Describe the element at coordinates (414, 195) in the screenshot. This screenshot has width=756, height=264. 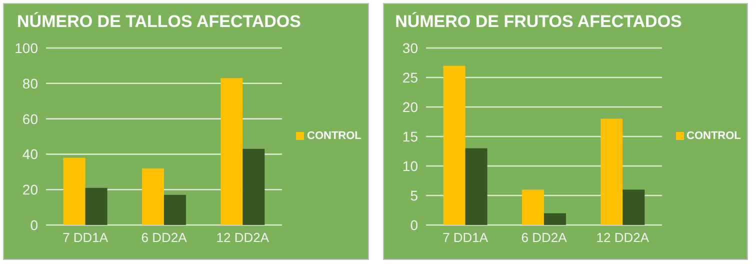
I see `y-tick-label: 5` at that location.